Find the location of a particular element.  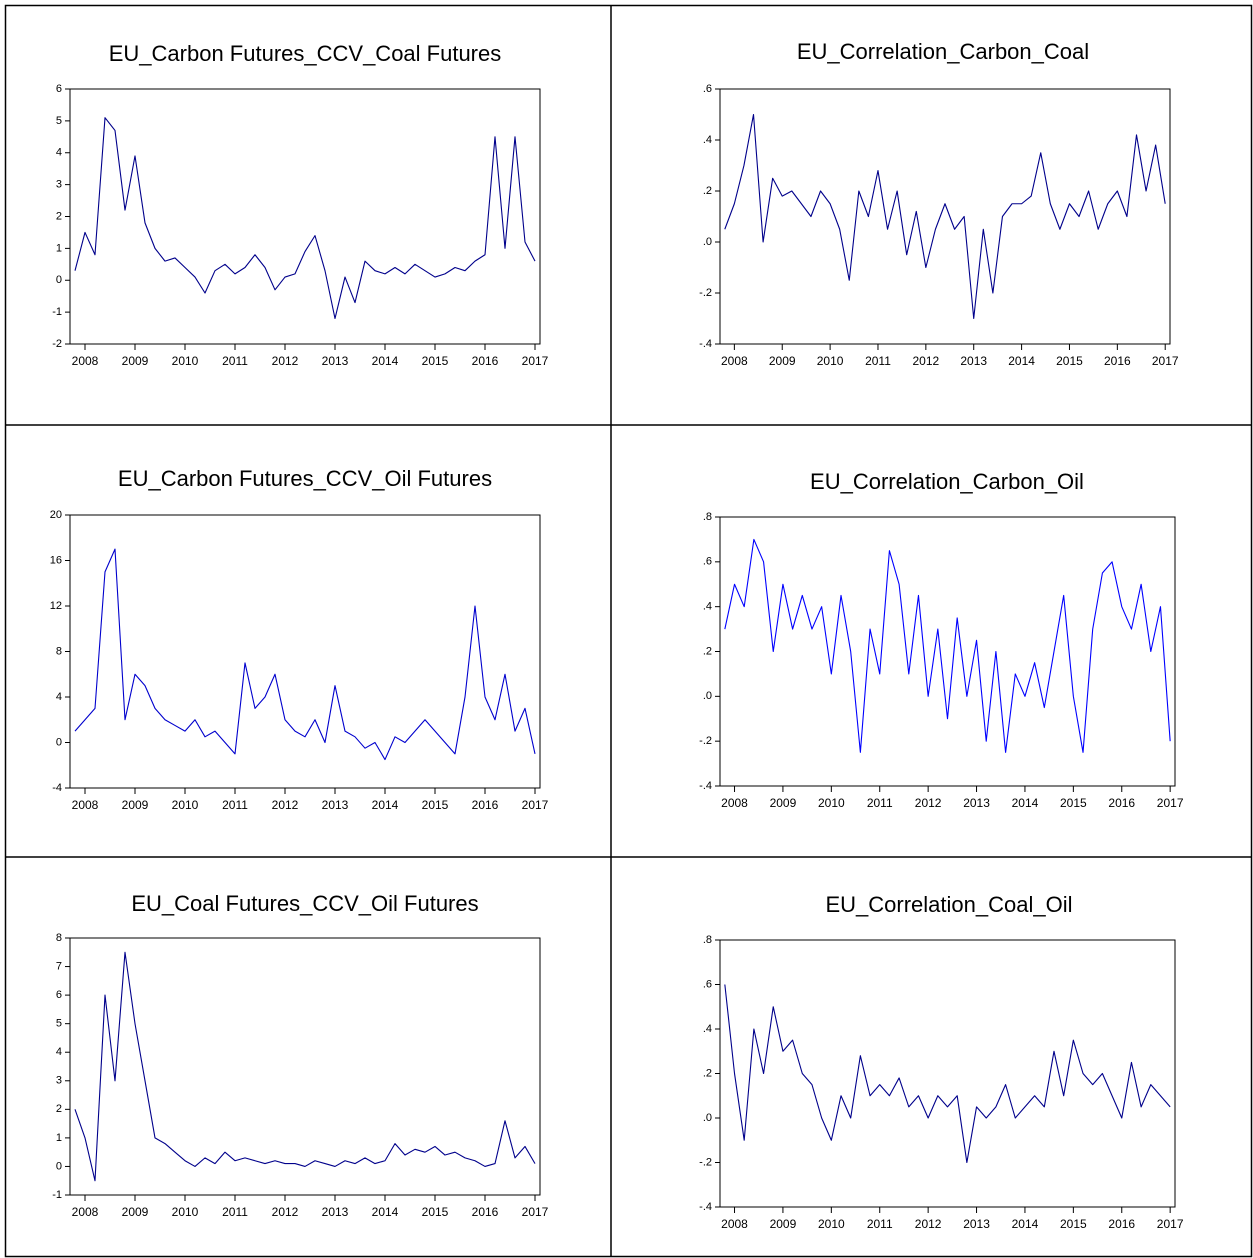

chart-title: EU_Carbon Futures_CCV_Oil Futures is located at coordinates (305, 478).